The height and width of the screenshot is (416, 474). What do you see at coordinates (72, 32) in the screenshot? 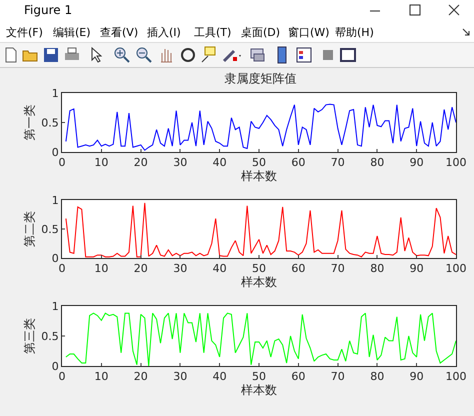
I see `text: 编辑(E)` at bounding box center [72, 32].